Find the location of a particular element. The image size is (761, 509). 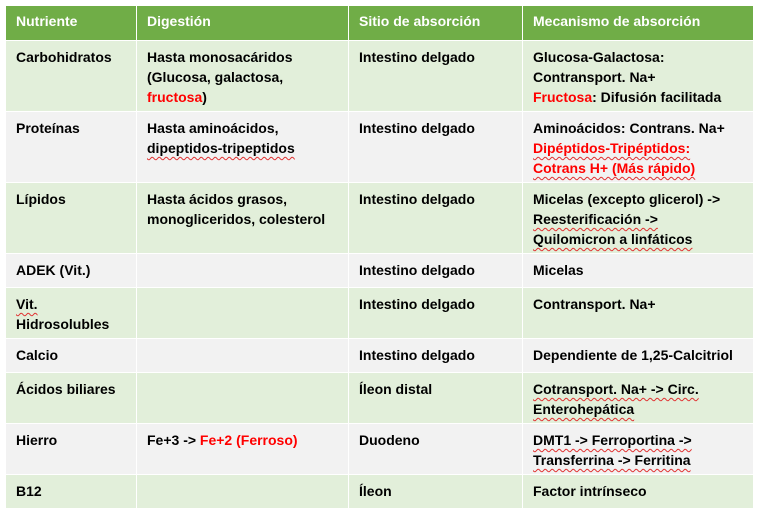

cell-text: Fe+3 -> is located at coordinates (173, 440).